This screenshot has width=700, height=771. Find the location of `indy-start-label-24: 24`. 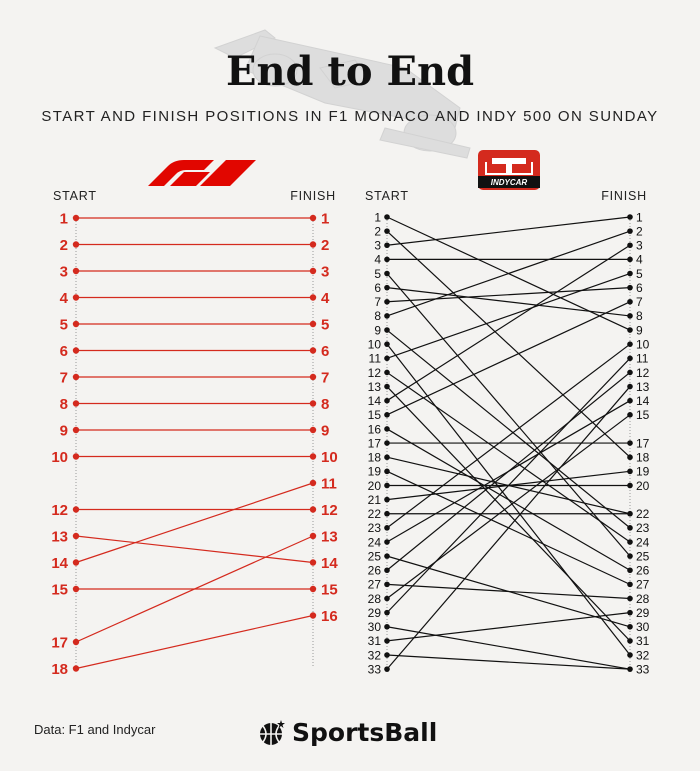

indy-start-label-24: 24 is located at coordinates (375, 542).